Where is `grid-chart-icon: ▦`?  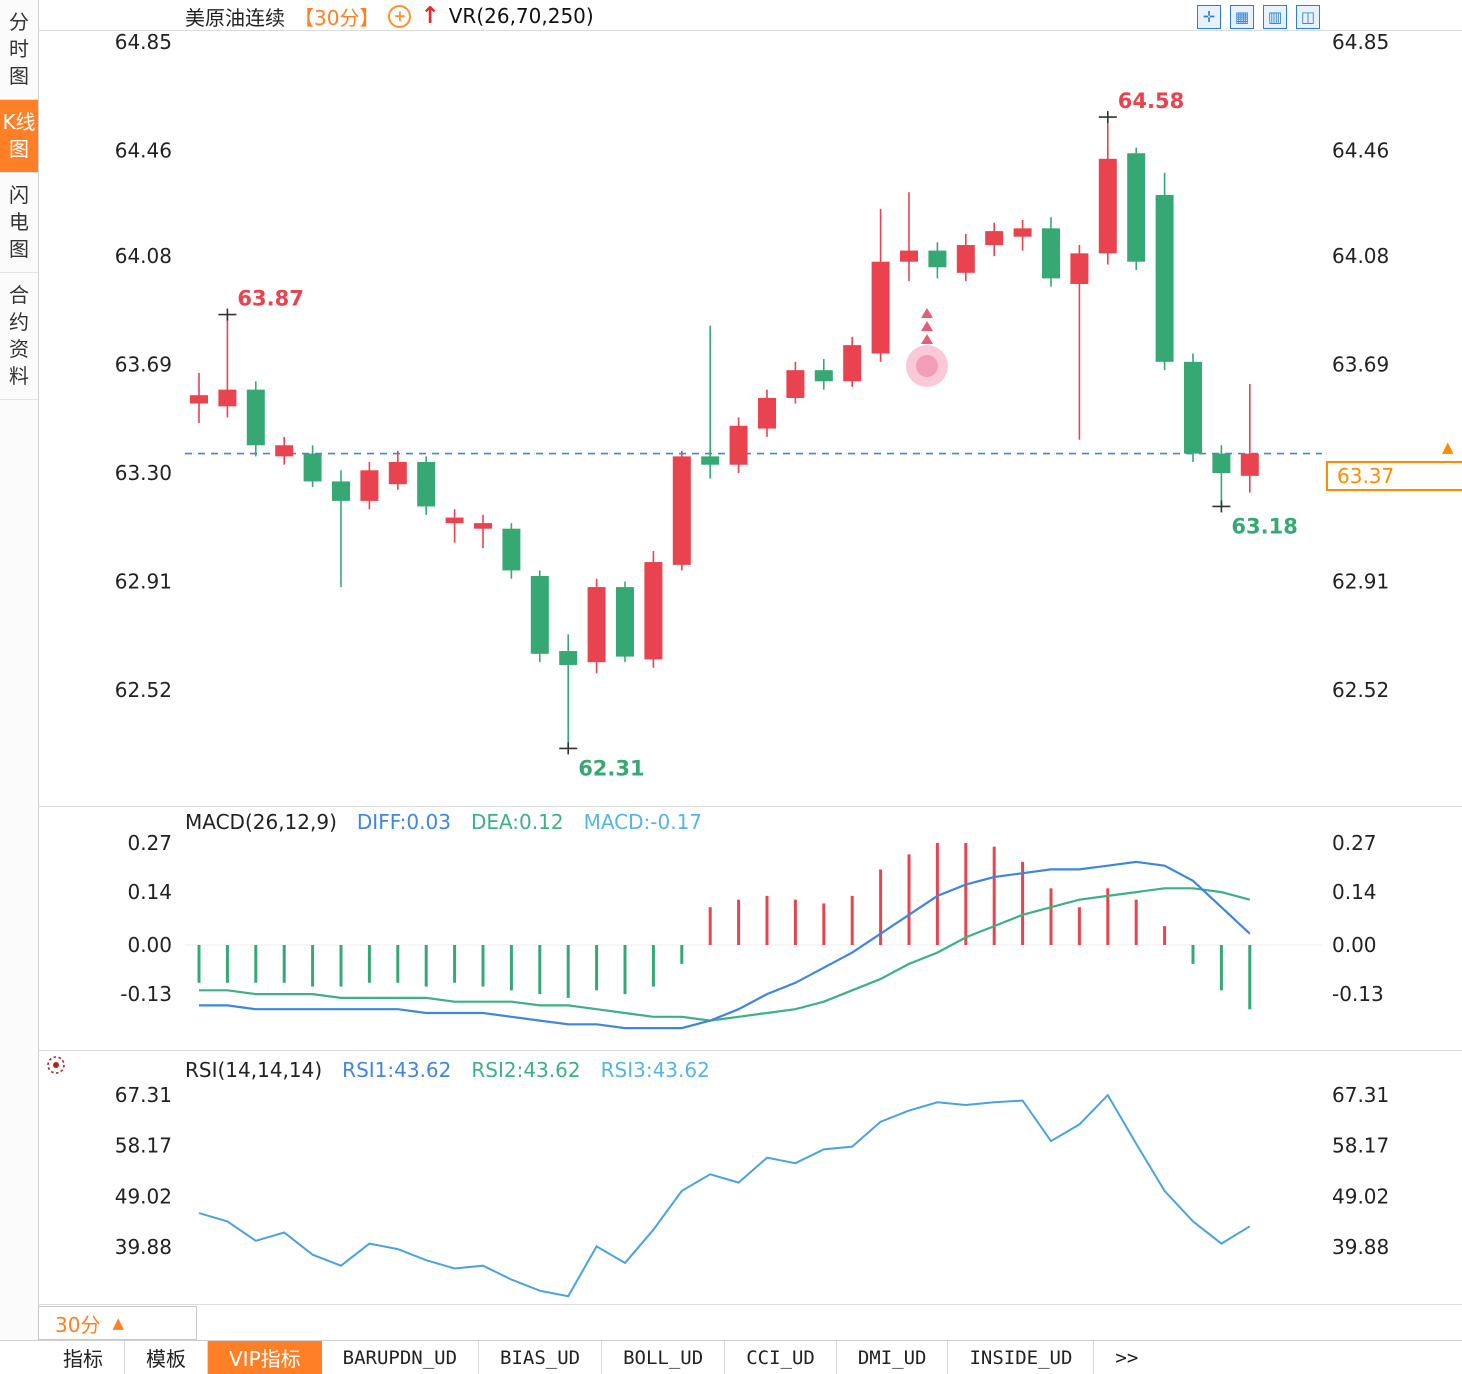 grid-chart-icon: ▦ is located at coordinates (1242, 17).